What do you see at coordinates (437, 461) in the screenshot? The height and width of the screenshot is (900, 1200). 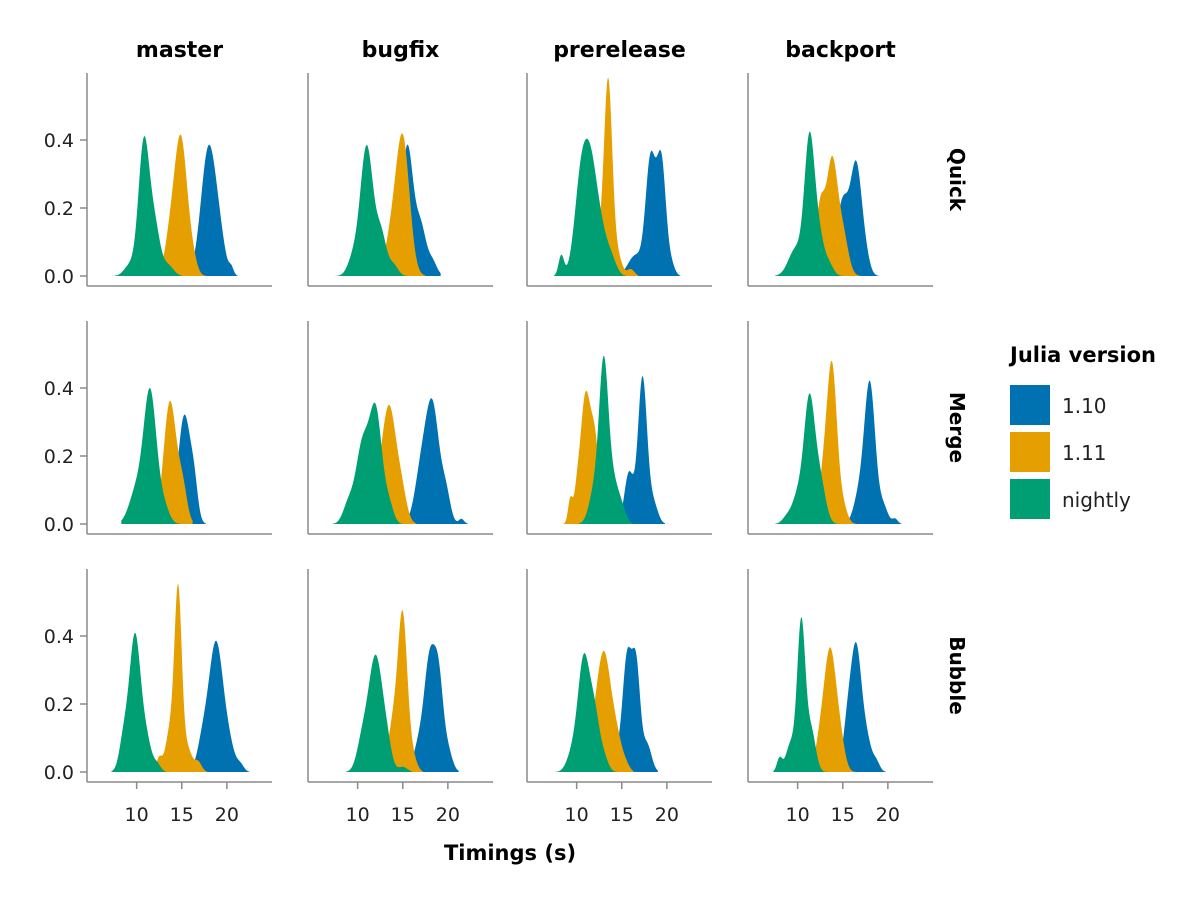 I see `density-1-10-merge-bugfix` at bounding box center [437, 461].